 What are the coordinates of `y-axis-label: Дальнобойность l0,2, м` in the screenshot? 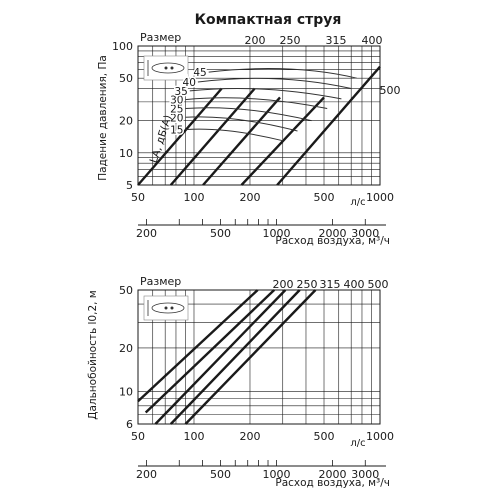 It's located at (93, 354).